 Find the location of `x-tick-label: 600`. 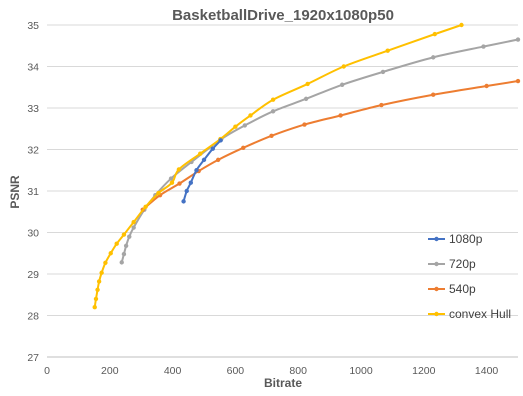

x-tick-label: 600 is located at coordinates (236, 371).